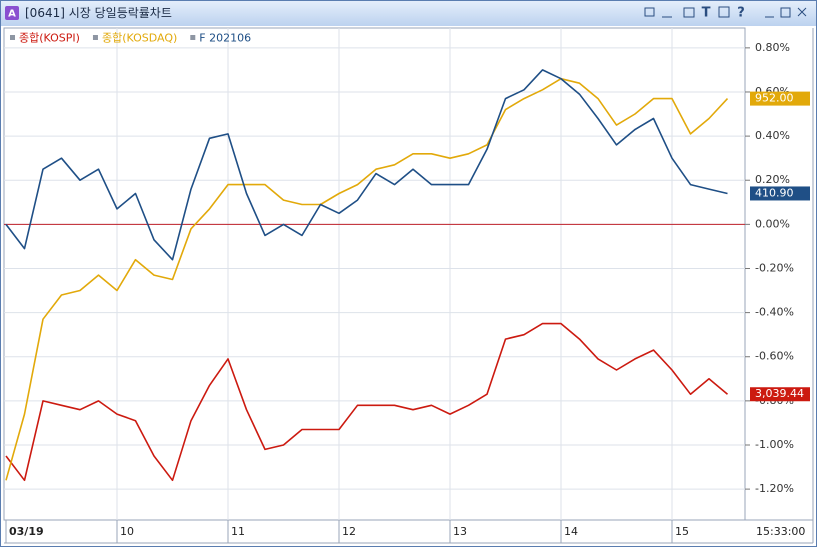  I want to click on close-button, so click(802, 12).